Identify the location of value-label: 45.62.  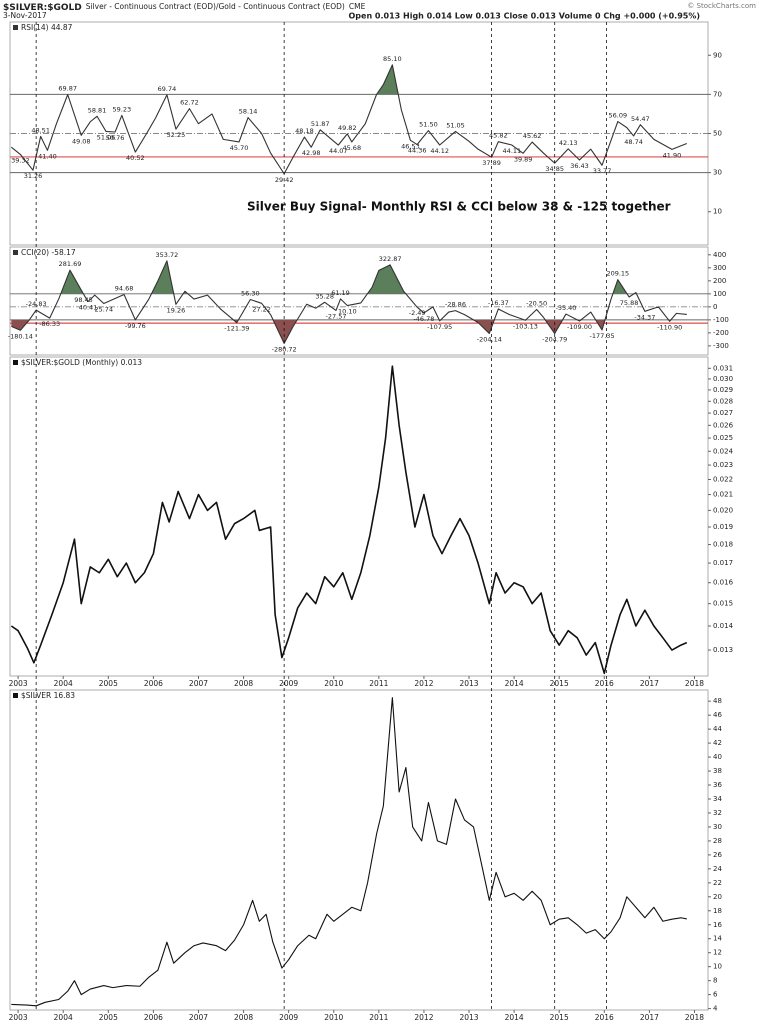
(532, 136).